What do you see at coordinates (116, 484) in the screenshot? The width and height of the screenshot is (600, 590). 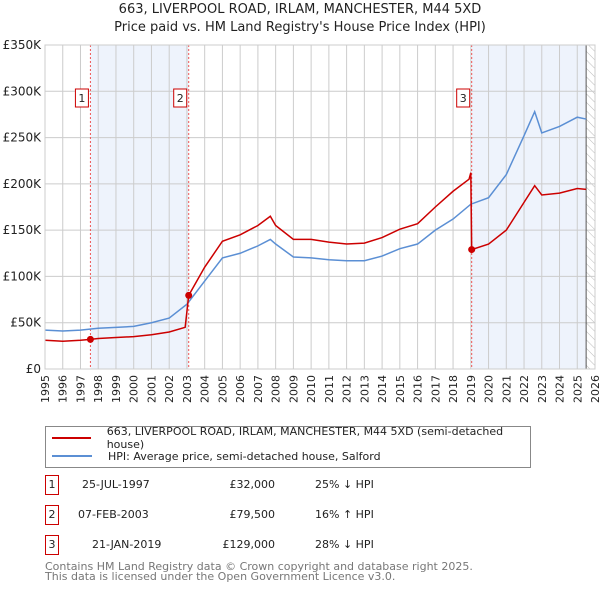 I see `sale-date: 25-JUL-1997` at bounding box center [116, 484].